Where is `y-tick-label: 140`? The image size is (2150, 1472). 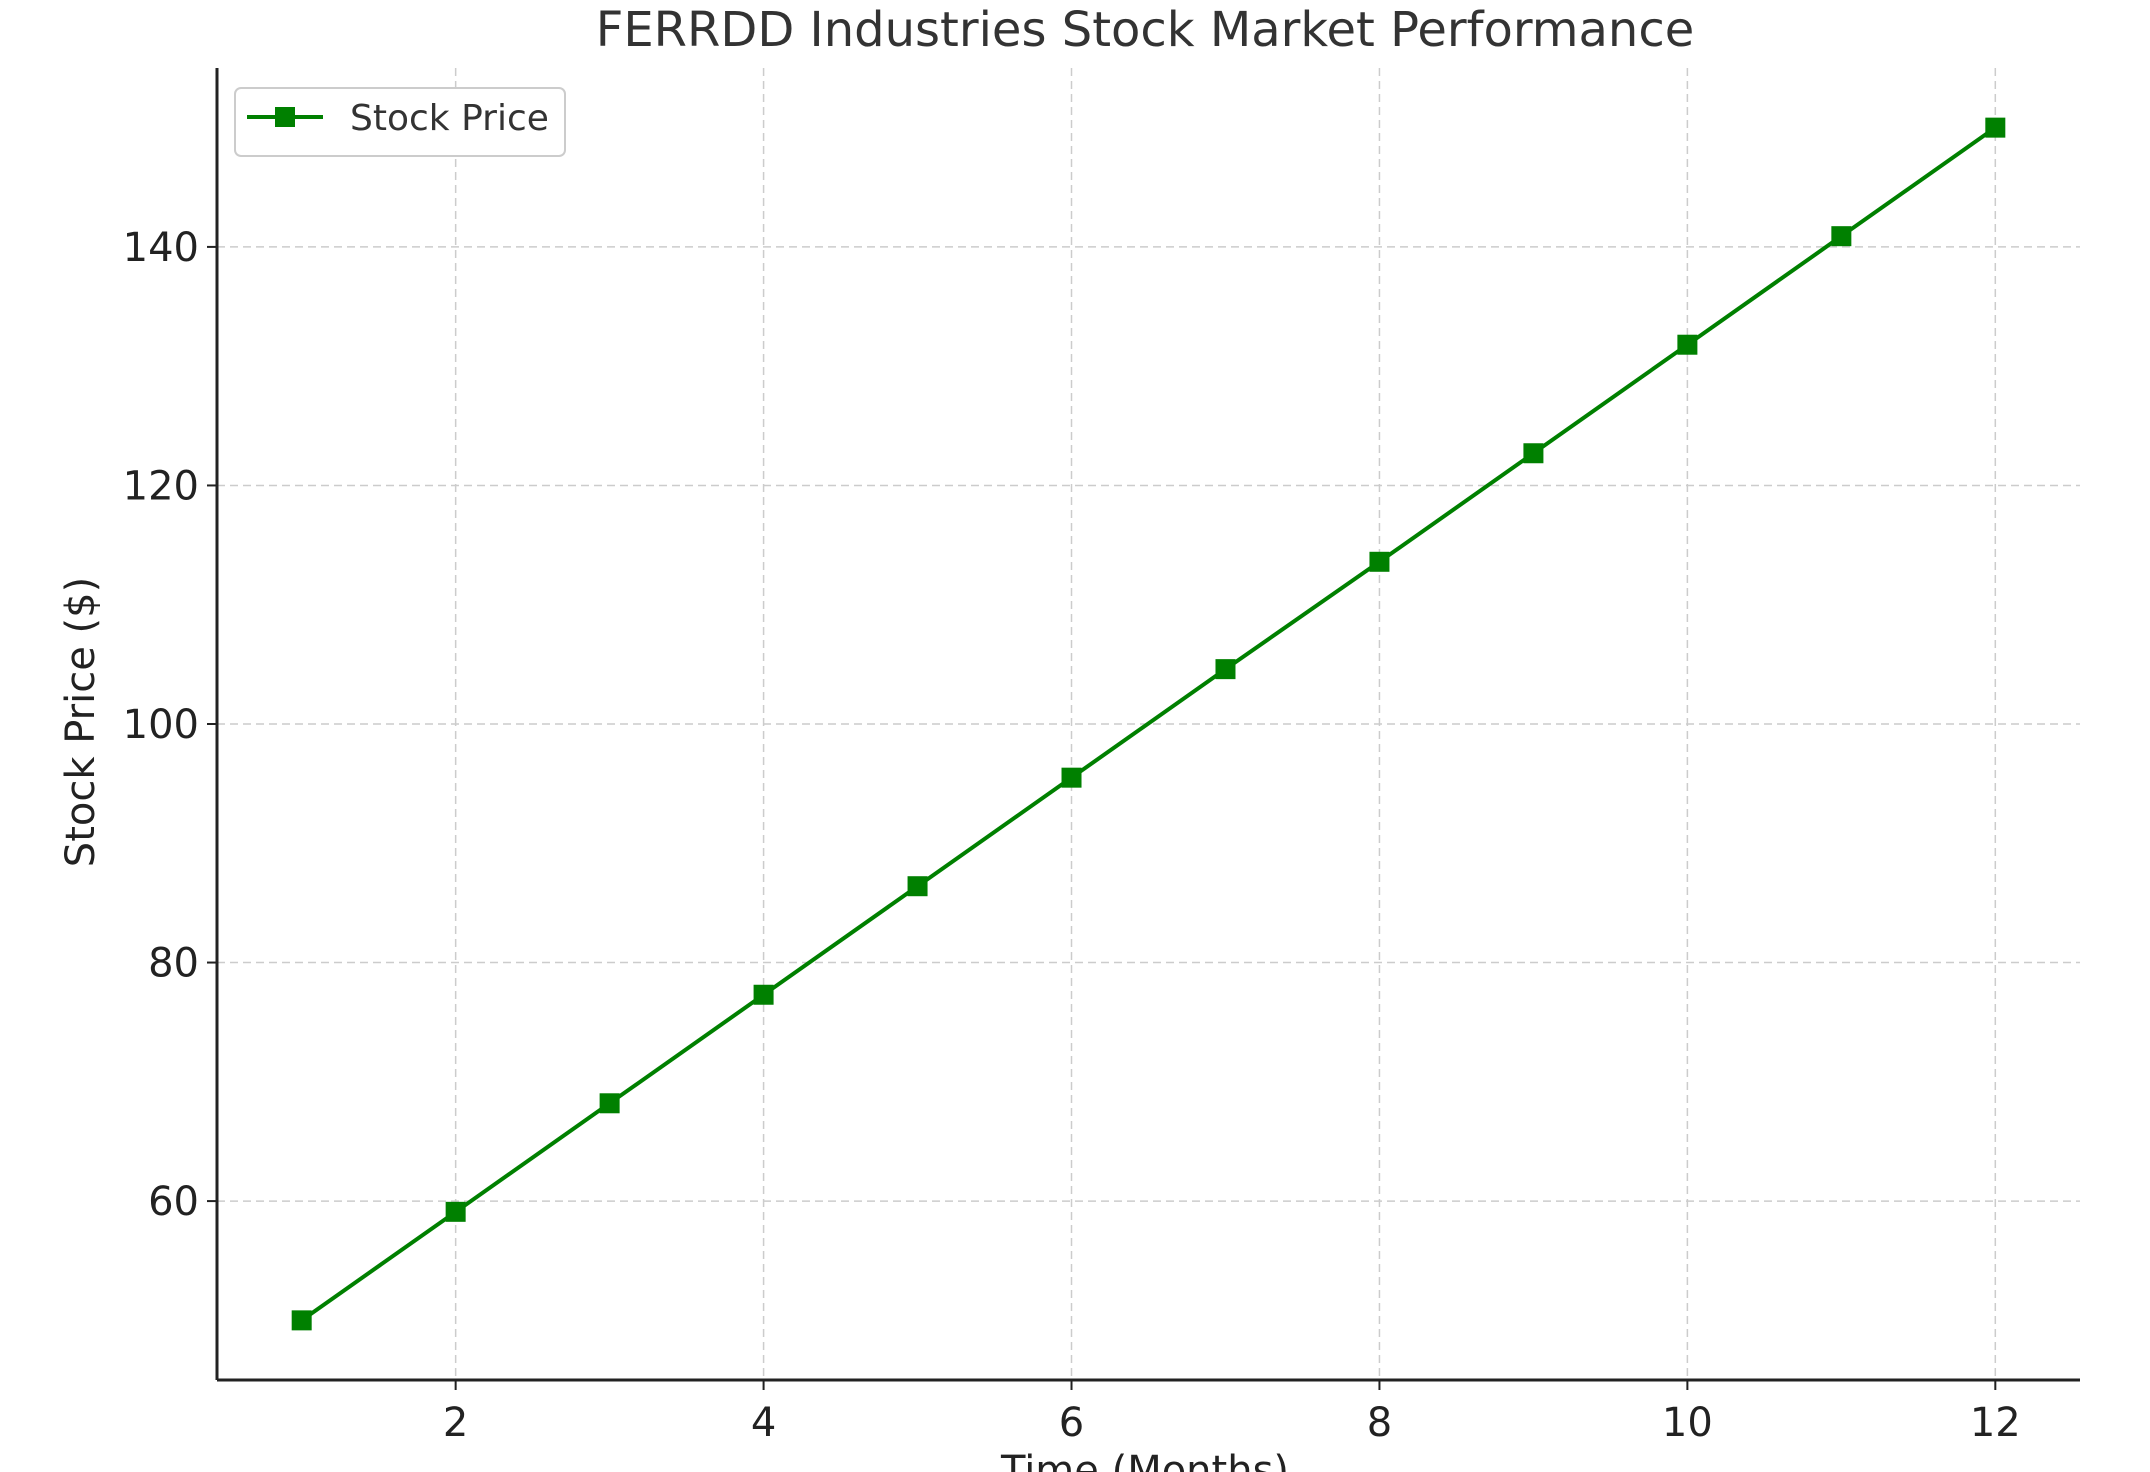
y-tick-label: 140 is located at coordinates (161, 248).